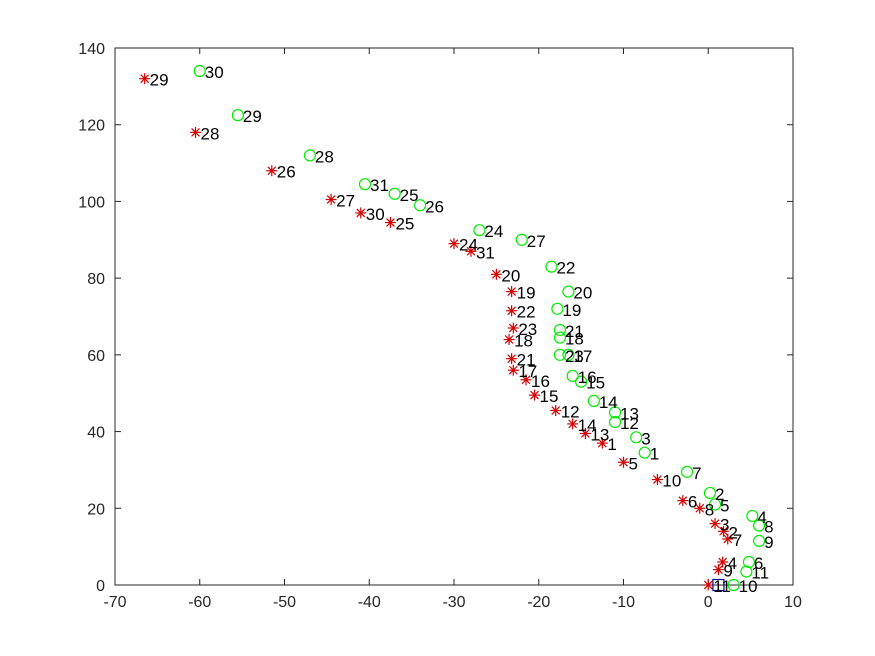 This screenshot has width=875, height=656. What do you see at coordinates (453, 602) in the screenshot?
I see `x-tick-label: -30` at bounding box center [453, 602].